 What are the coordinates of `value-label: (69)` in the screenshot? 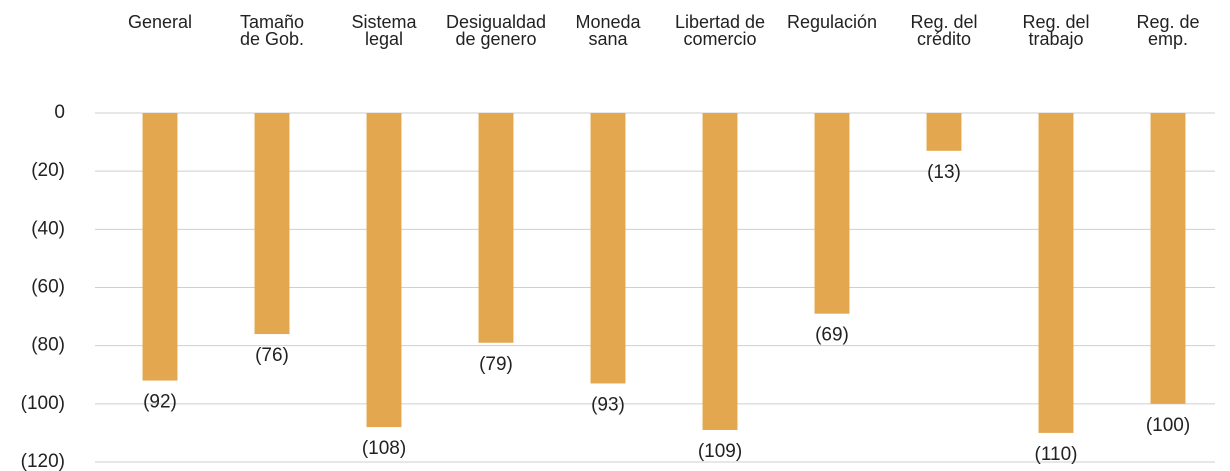 It's located at (832, 335).